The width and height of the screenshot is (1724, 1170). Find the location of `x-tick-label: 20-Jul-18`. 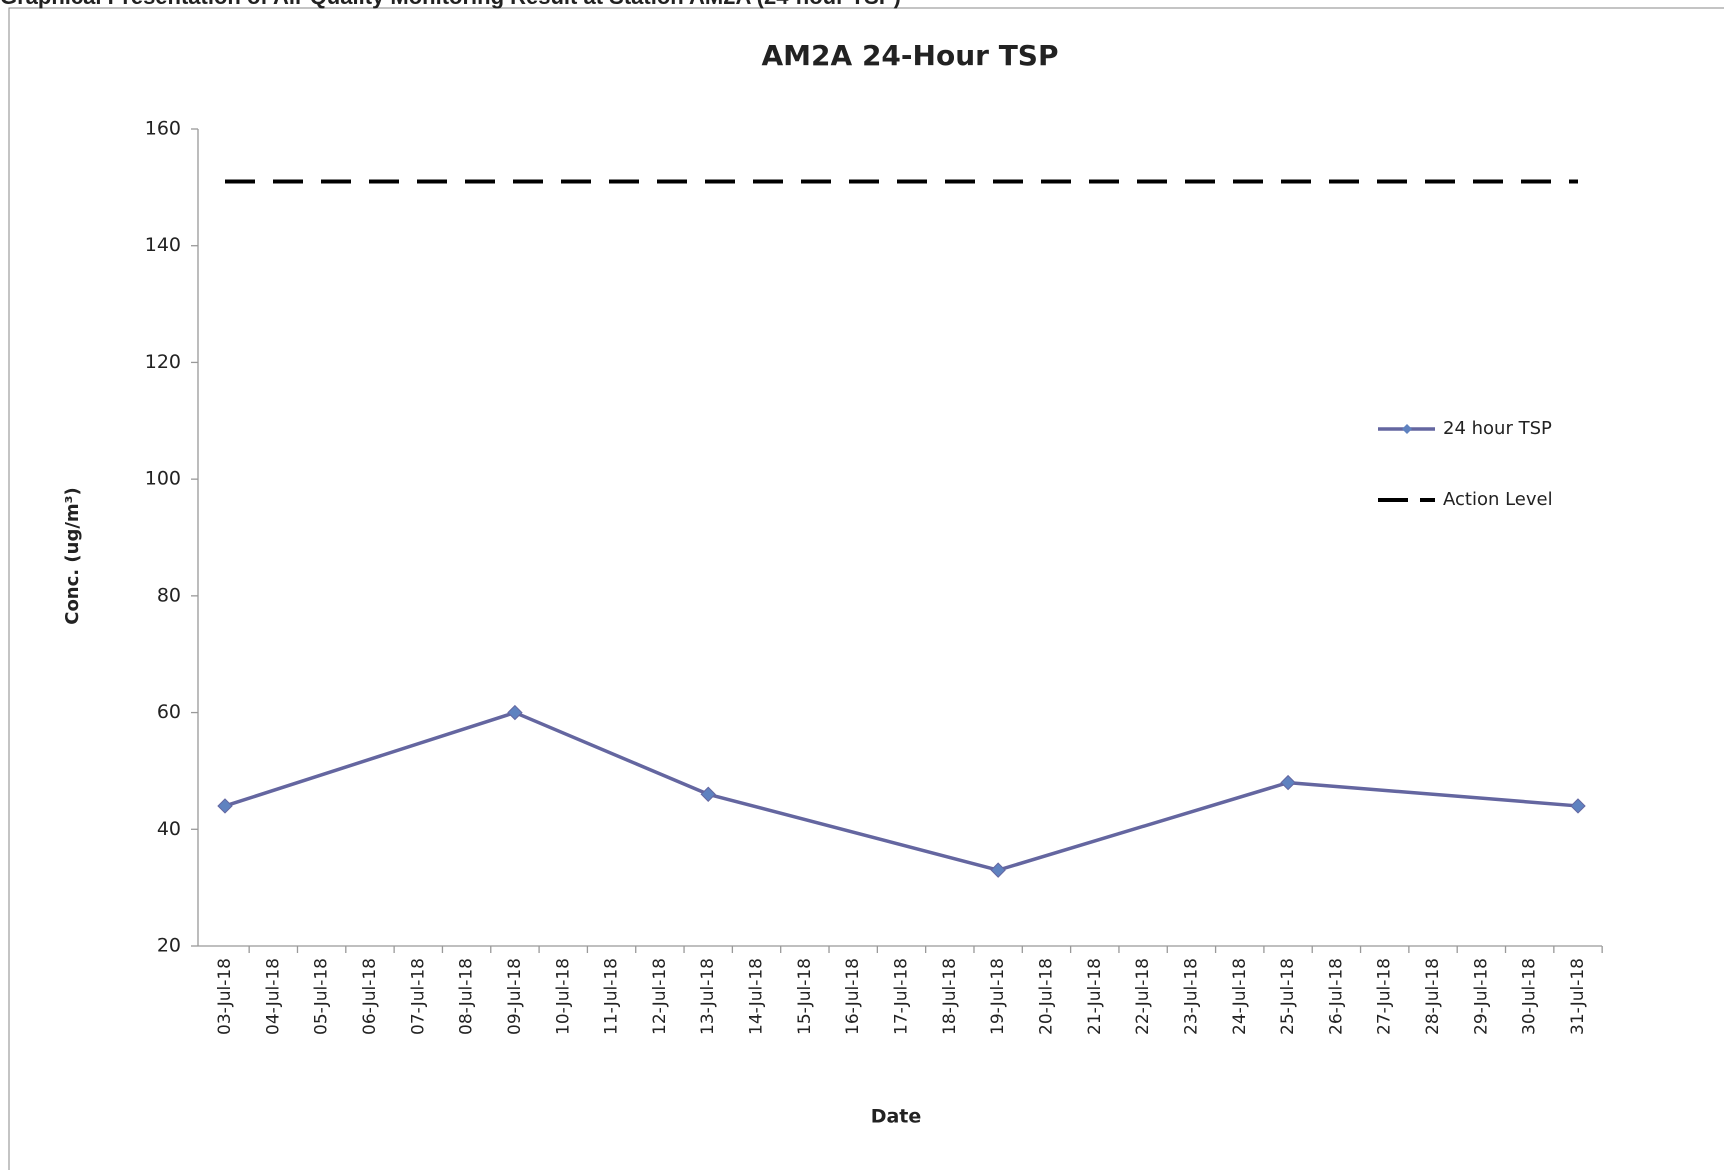

x-tick-label: 20-Jul-18 is located at coordinates (1046, 996).